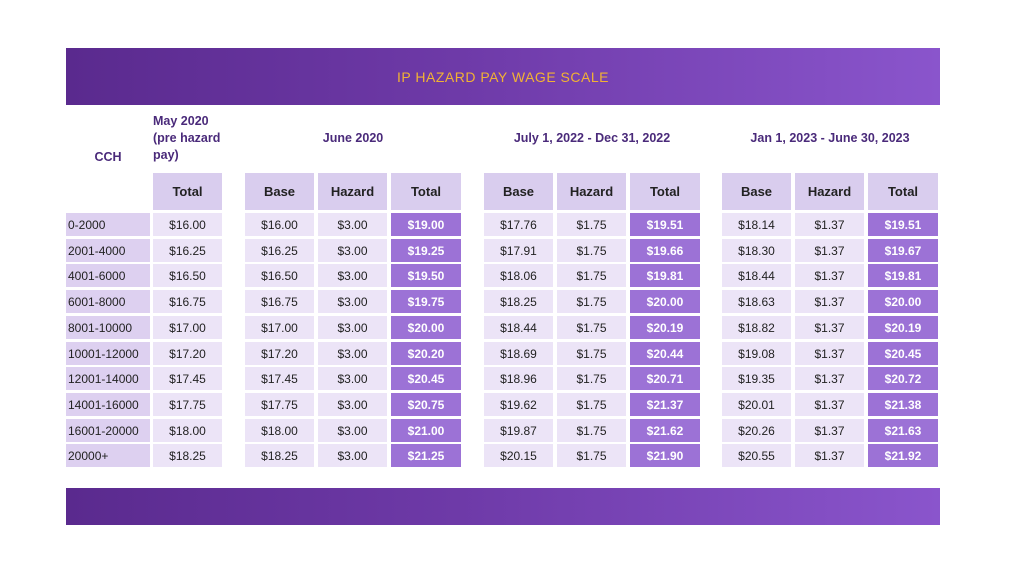  Describe the element at coordinates (426, 404) in the screenshot. I see `total-cell: $20.75` at that location.